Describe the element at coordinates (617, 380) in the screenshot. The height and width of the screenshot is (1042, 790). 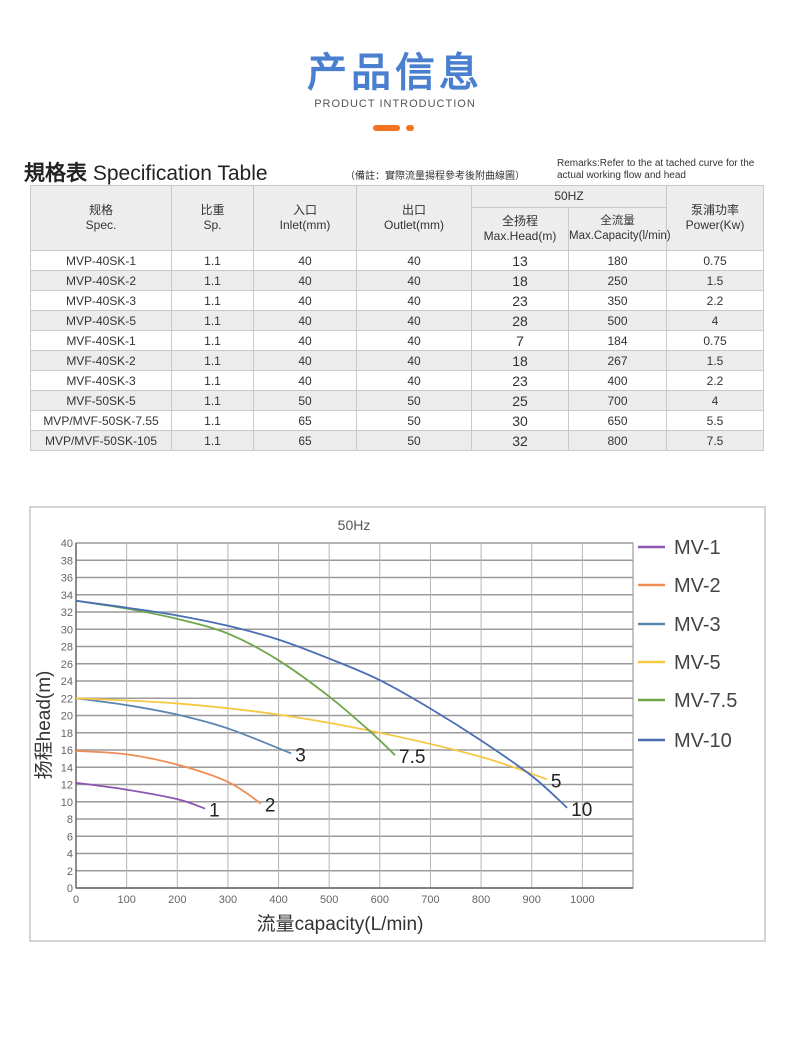
I see `table-cell: 400` at that location.